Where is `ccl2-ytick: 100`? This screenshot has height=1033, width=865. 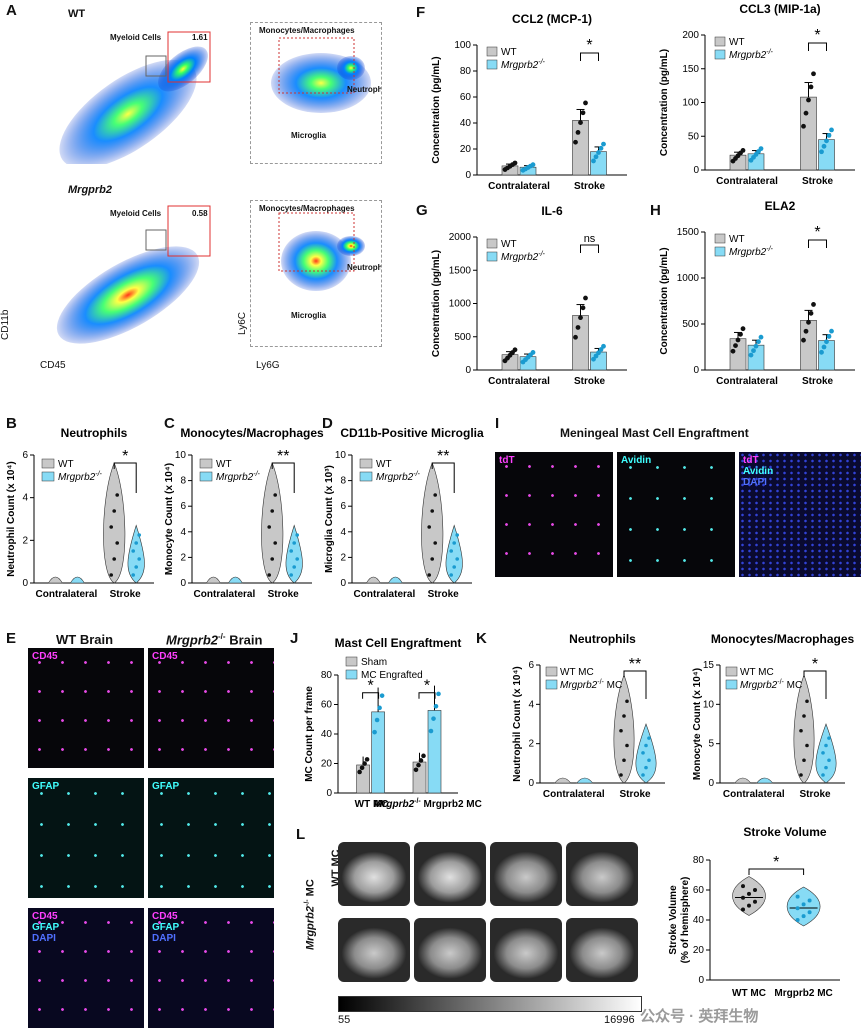
ccl2-ytick: 100 is located at coordinates (462, 45).